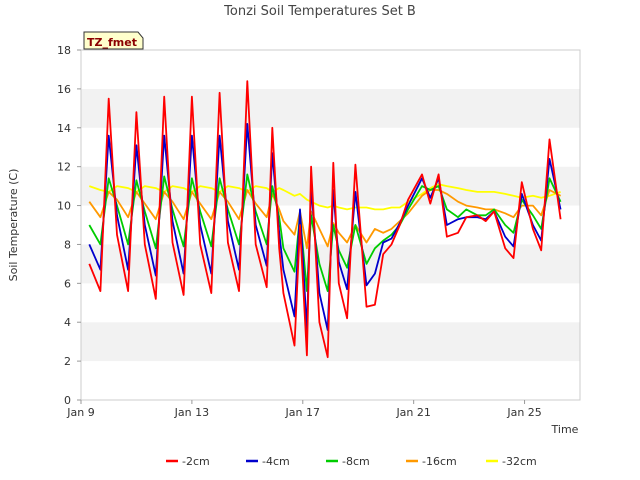 Image resolution: width=640 pixels, height=480 pixels. What do you see at coordinates (319, 11) in the screenshot?
I see `chart-title: Tonzi Soil Temperatures Set B` at bounding box center [319, 11].